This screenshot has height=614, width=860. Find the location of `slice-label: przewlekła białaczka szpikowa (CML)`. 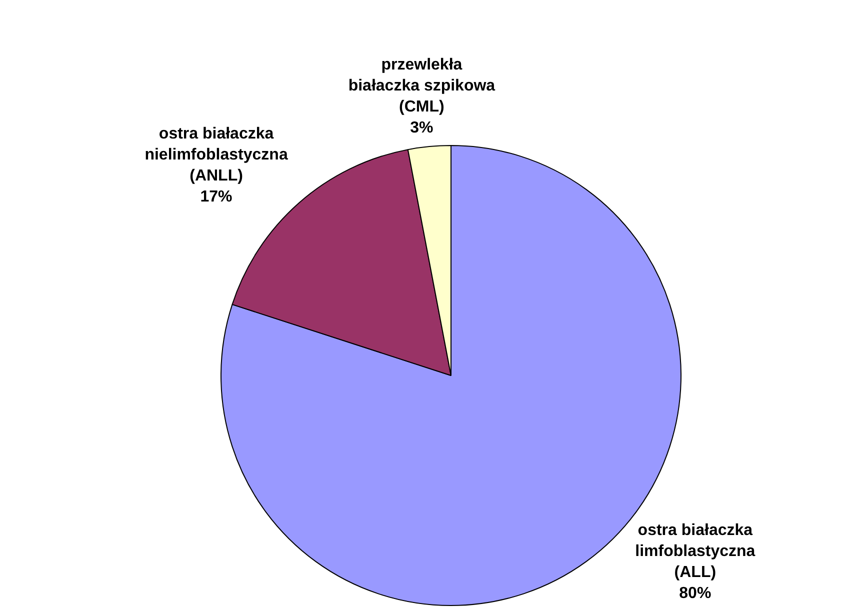

slice-label: przewlekła białaczka szpikowa (CML) is located at coordinates (422, 86).